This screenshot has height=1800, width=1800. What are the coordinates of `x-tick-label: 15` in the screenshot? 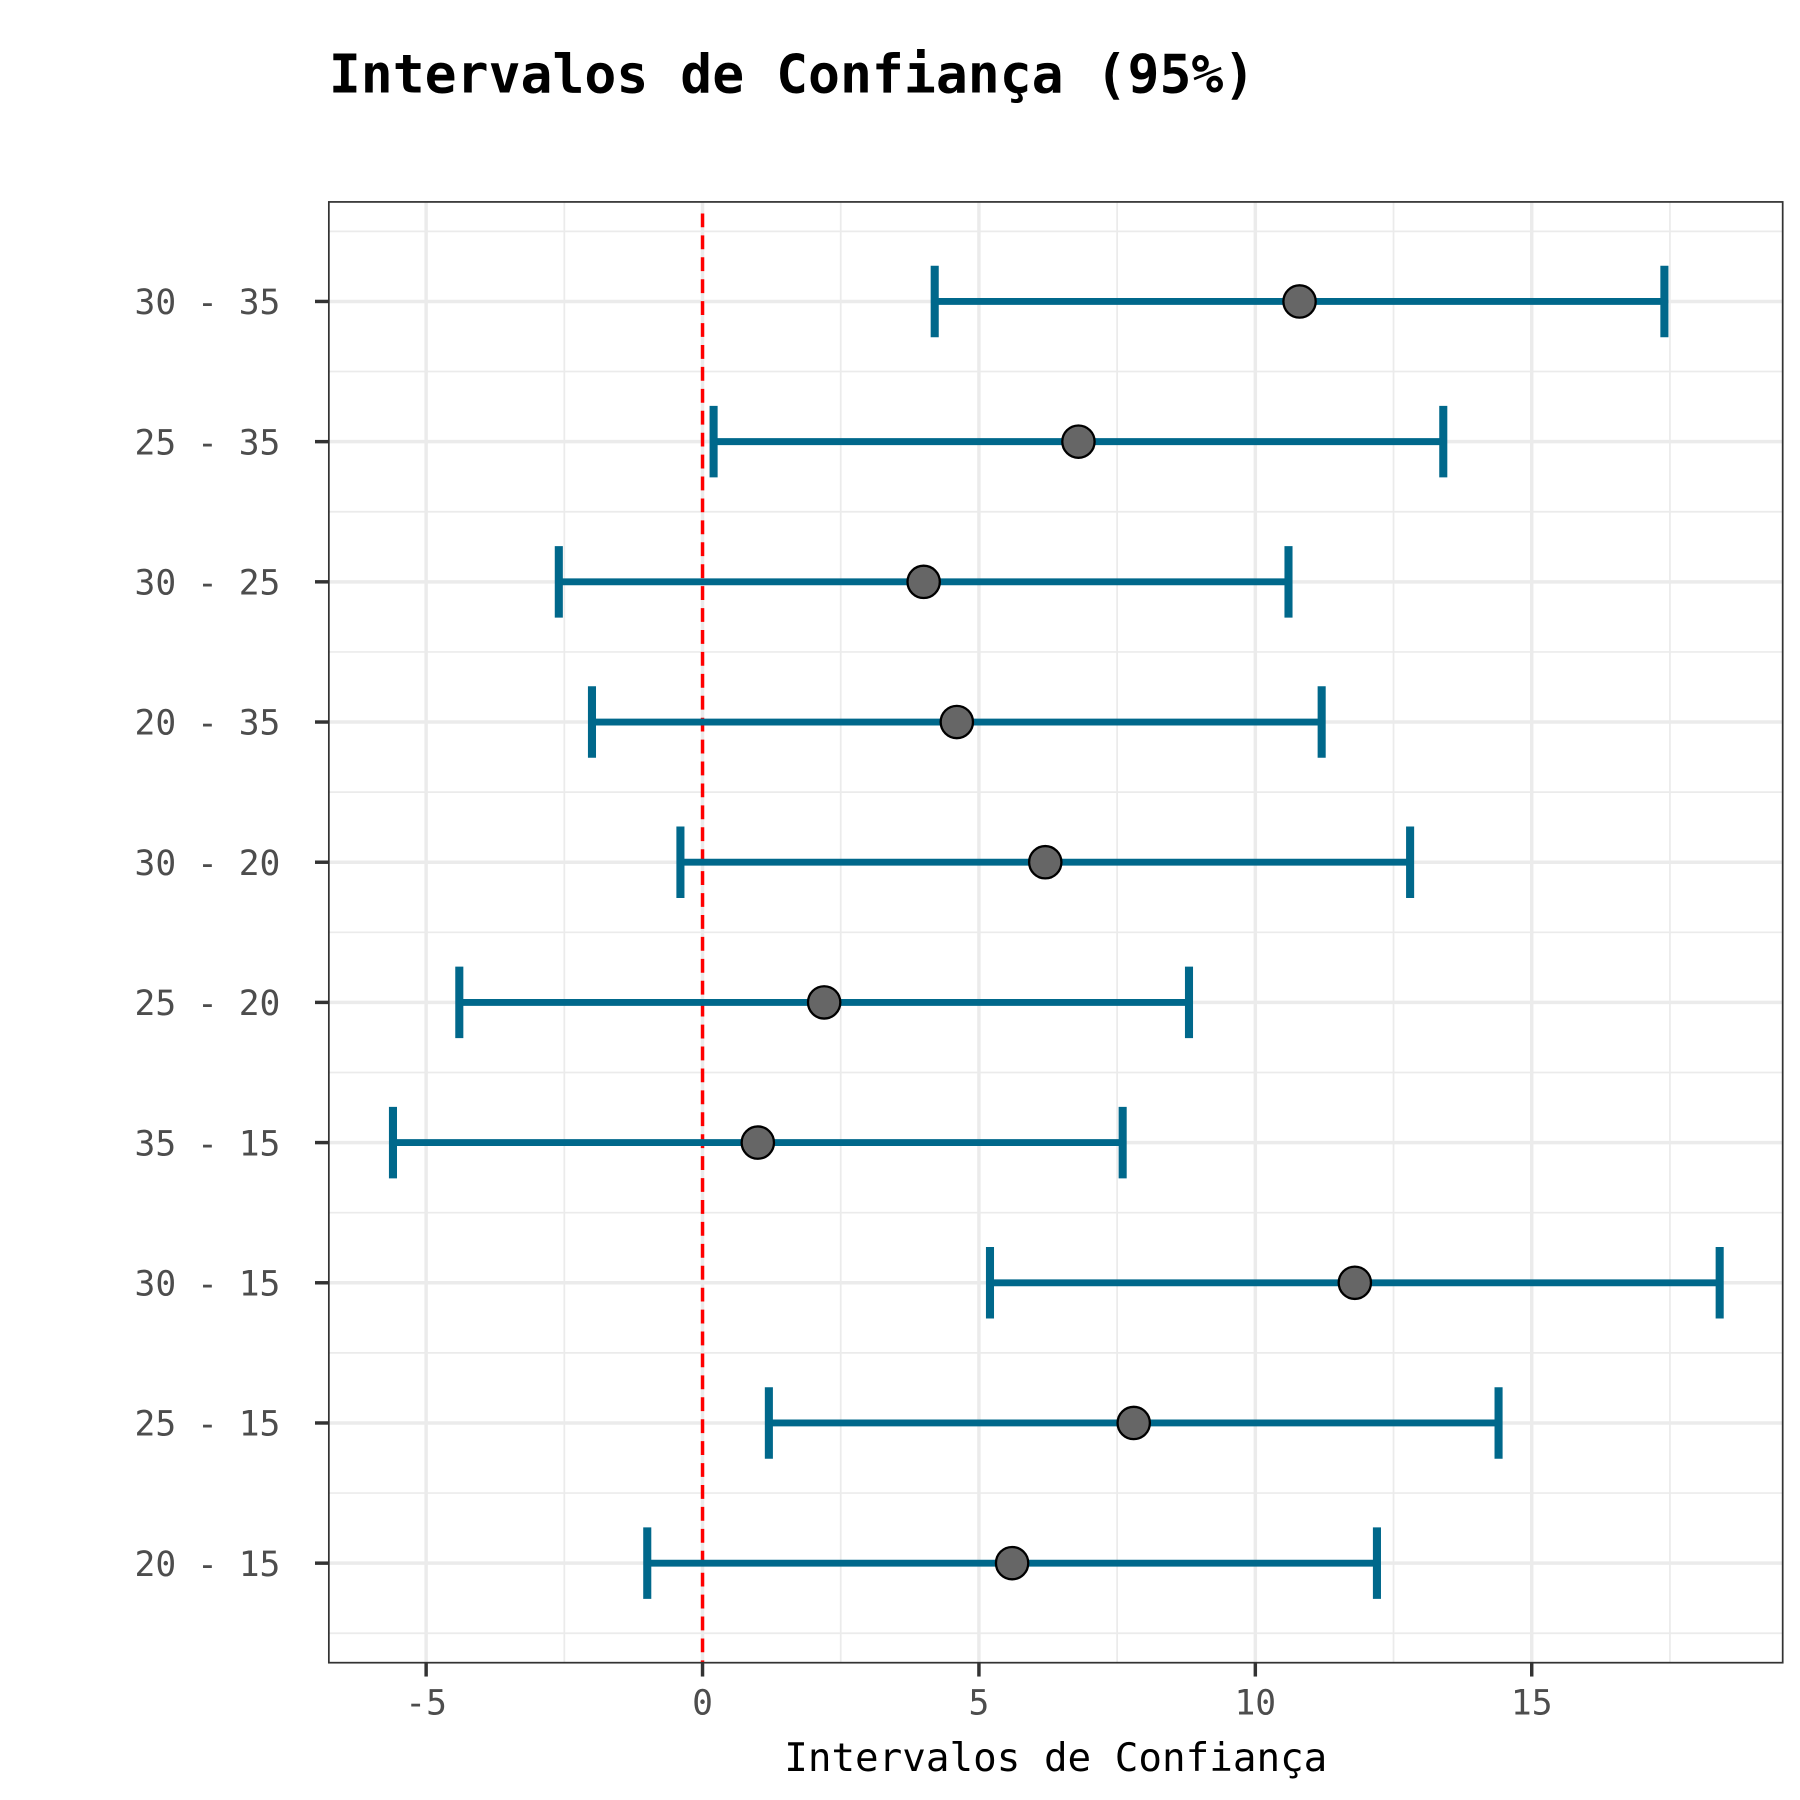 It's located at (1532, 1704).